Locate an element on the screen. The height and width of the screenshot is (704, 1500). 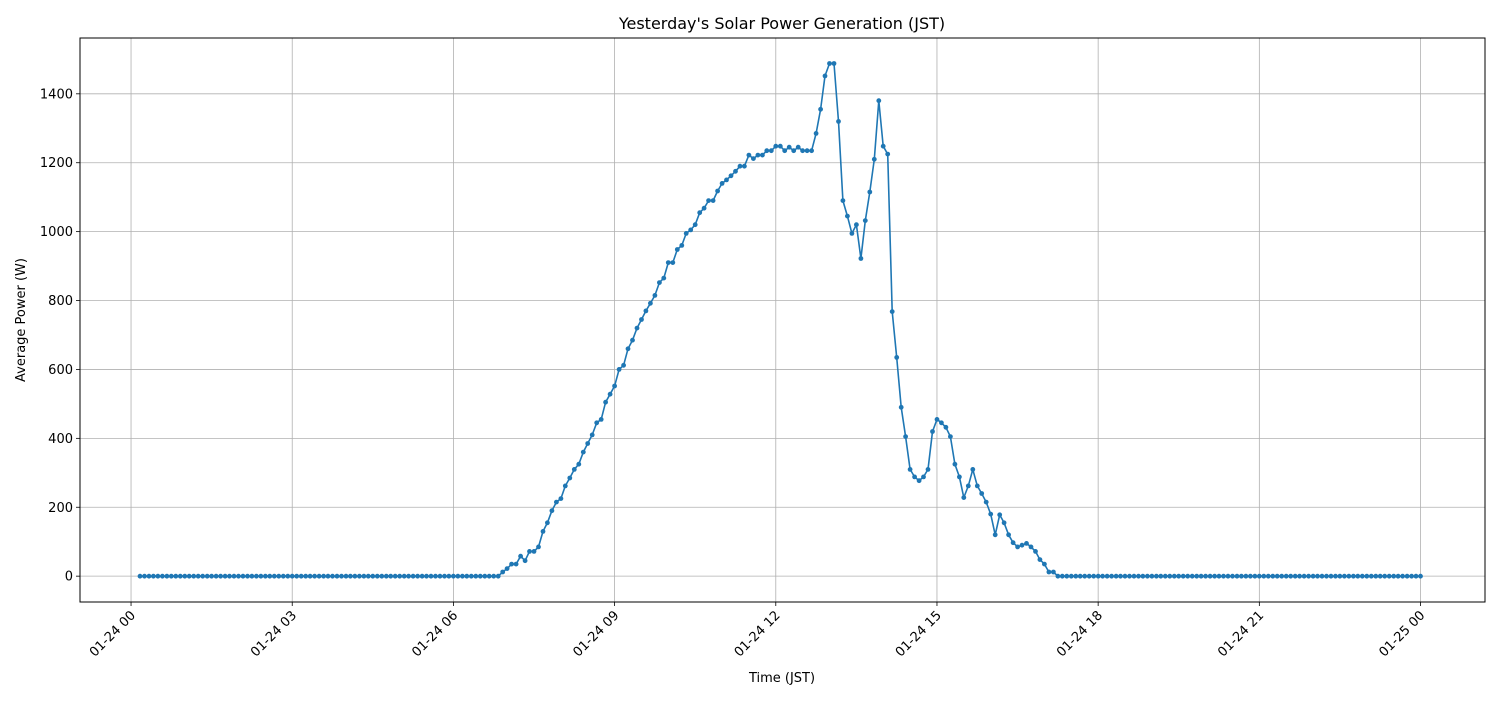
chart-title: Yesterday's Solar Power Generation (JST) is located at coordinates (781, 23).